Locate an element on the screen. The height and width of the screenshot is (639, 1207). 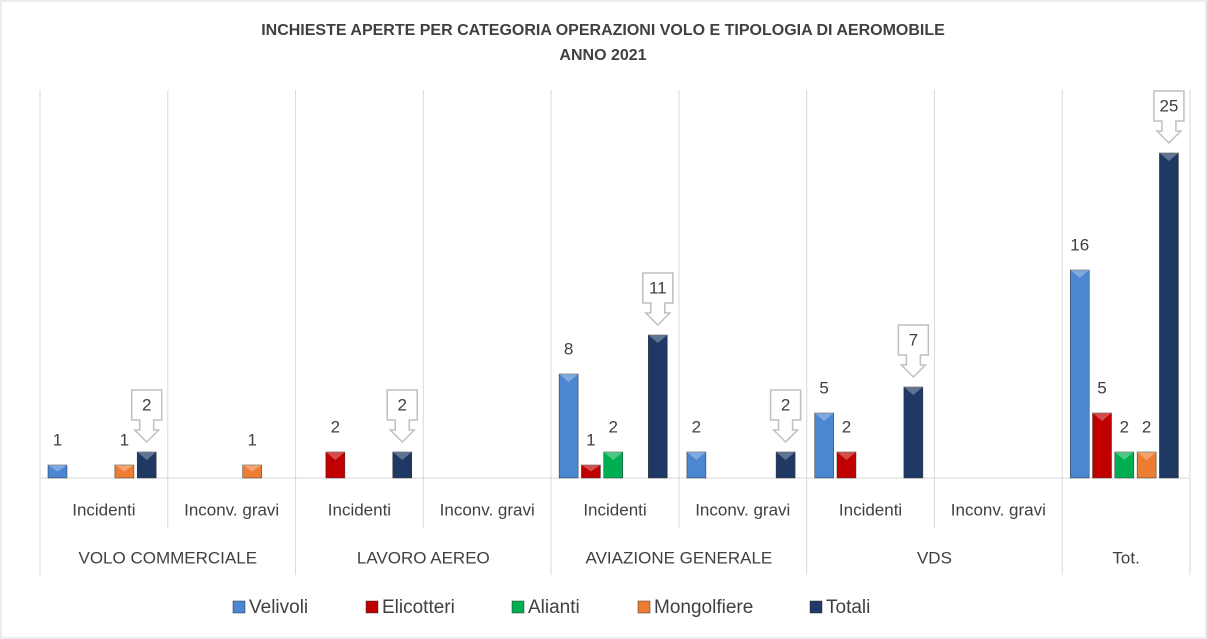
value-label: 7 is located at coordinates (913, 339).